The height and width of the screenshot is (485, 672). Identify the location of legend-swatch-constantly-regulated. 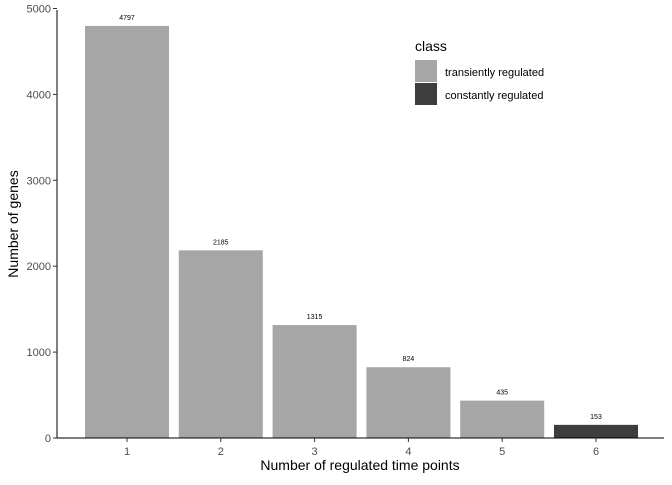
(426, 94).